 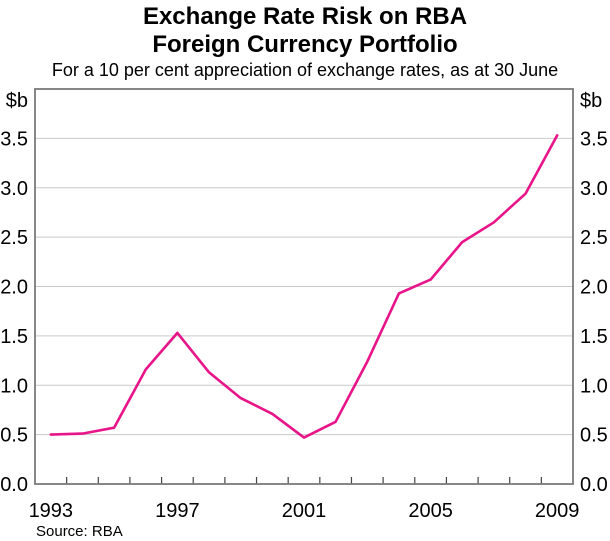 What do you see at coordinates (594, 189) in the screenshot?
I see `y-label-right: 3.0` at bounding box center [594, 189].